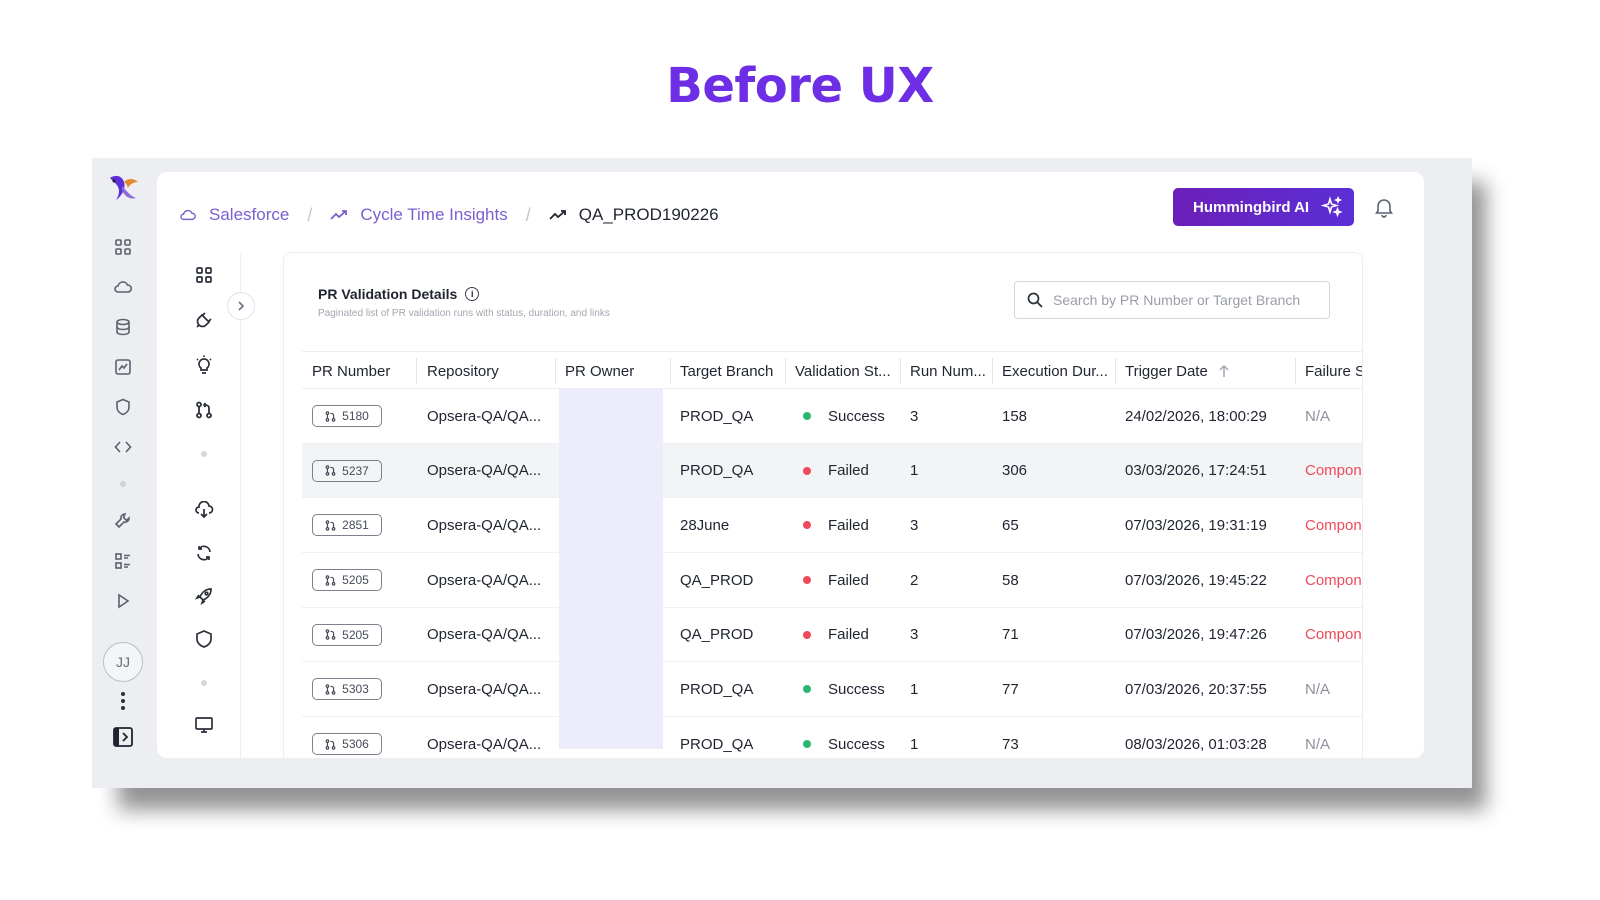 The image size is (1600, 900). What do you see at coordinates (1010, 580) in the screenshot?
I see `execution-duration-cell: 58` at bounding box center [1010, 580].